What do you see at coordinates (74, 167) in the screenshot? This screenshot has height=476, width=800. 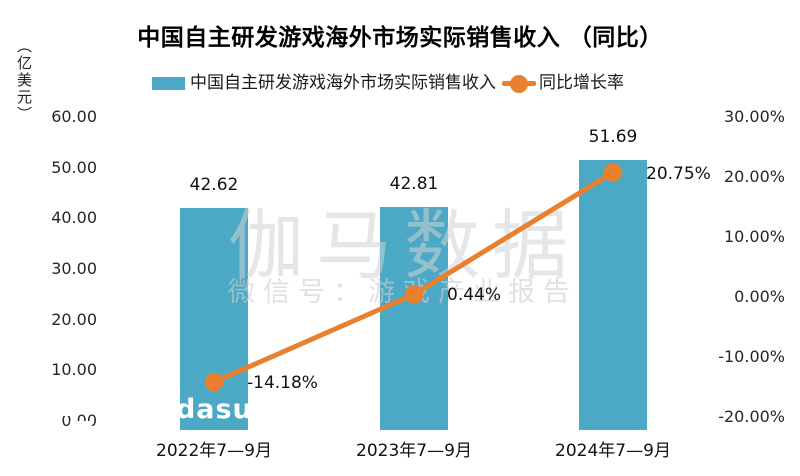 I see `y-axis-tick-left: 50.00` at bounding box center [74, 167].